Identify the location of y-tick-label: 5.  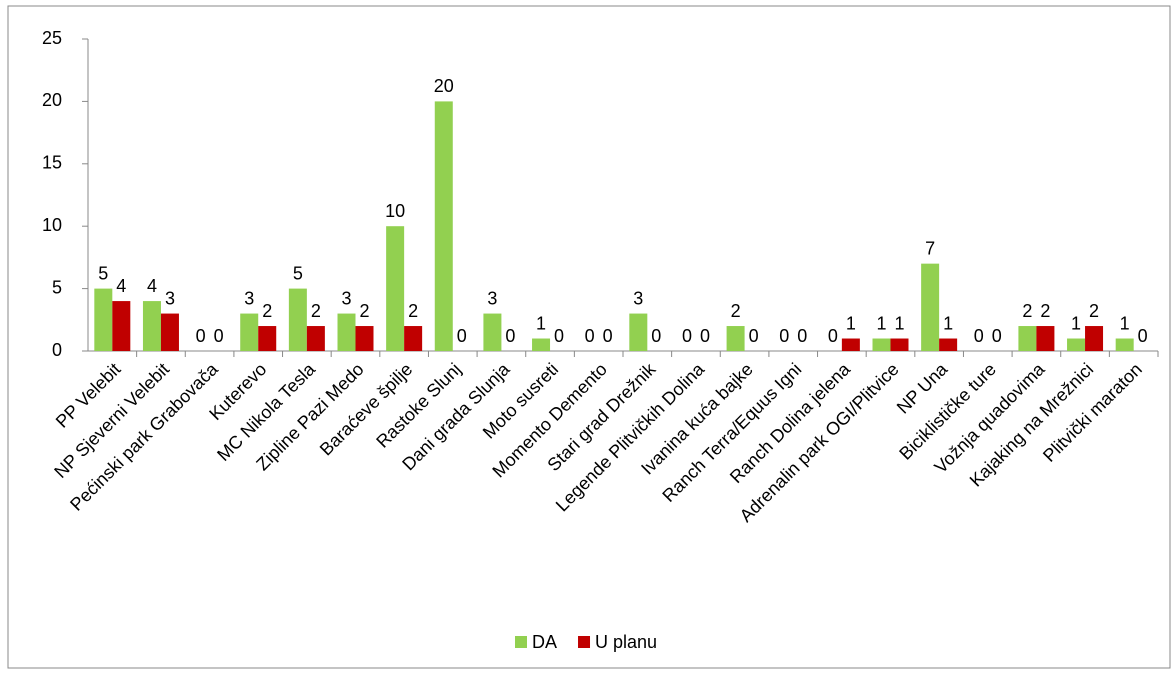
(57, 287).